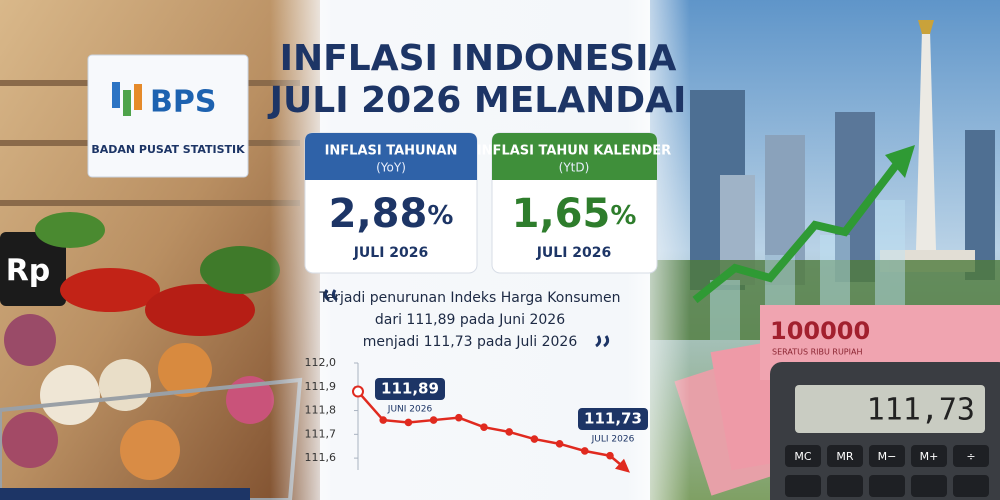 Image resolution: width=1000 pixels, height=500 pixels. I want to click on start-point, so click(358, 391).